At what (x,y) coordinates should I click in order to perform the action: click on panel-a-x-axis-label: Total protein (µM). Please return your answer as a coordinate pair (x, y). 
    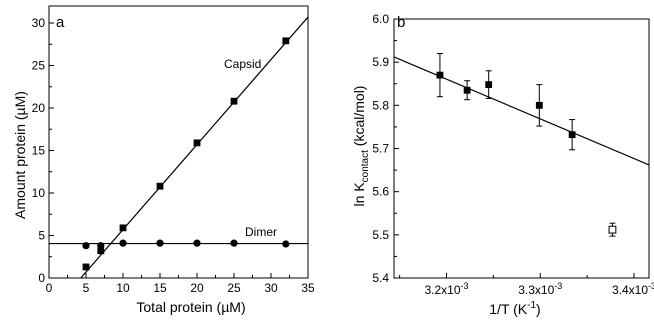
    Looking at the image, I should click on (190, 307).